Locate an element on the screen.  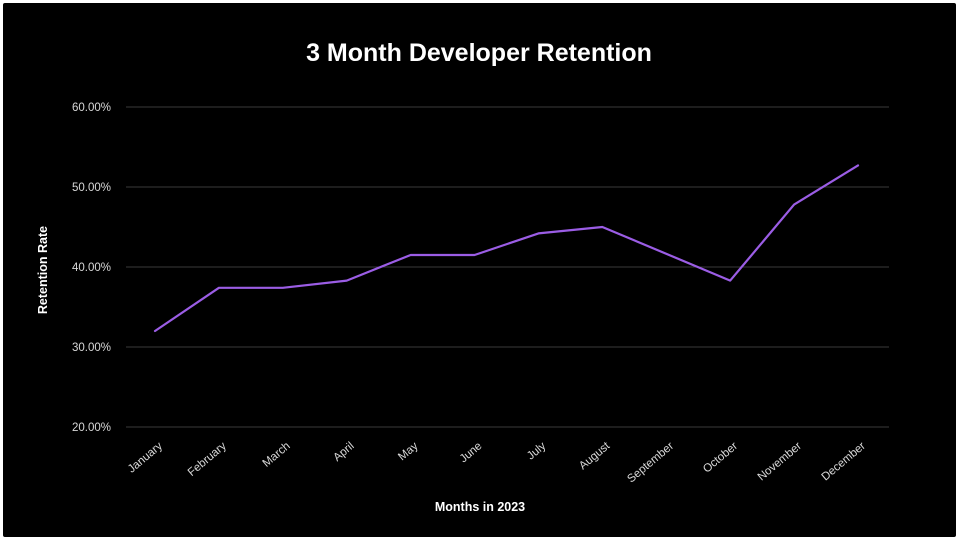
y-tick-label: 60.00% is located at coordinates (91, 108).